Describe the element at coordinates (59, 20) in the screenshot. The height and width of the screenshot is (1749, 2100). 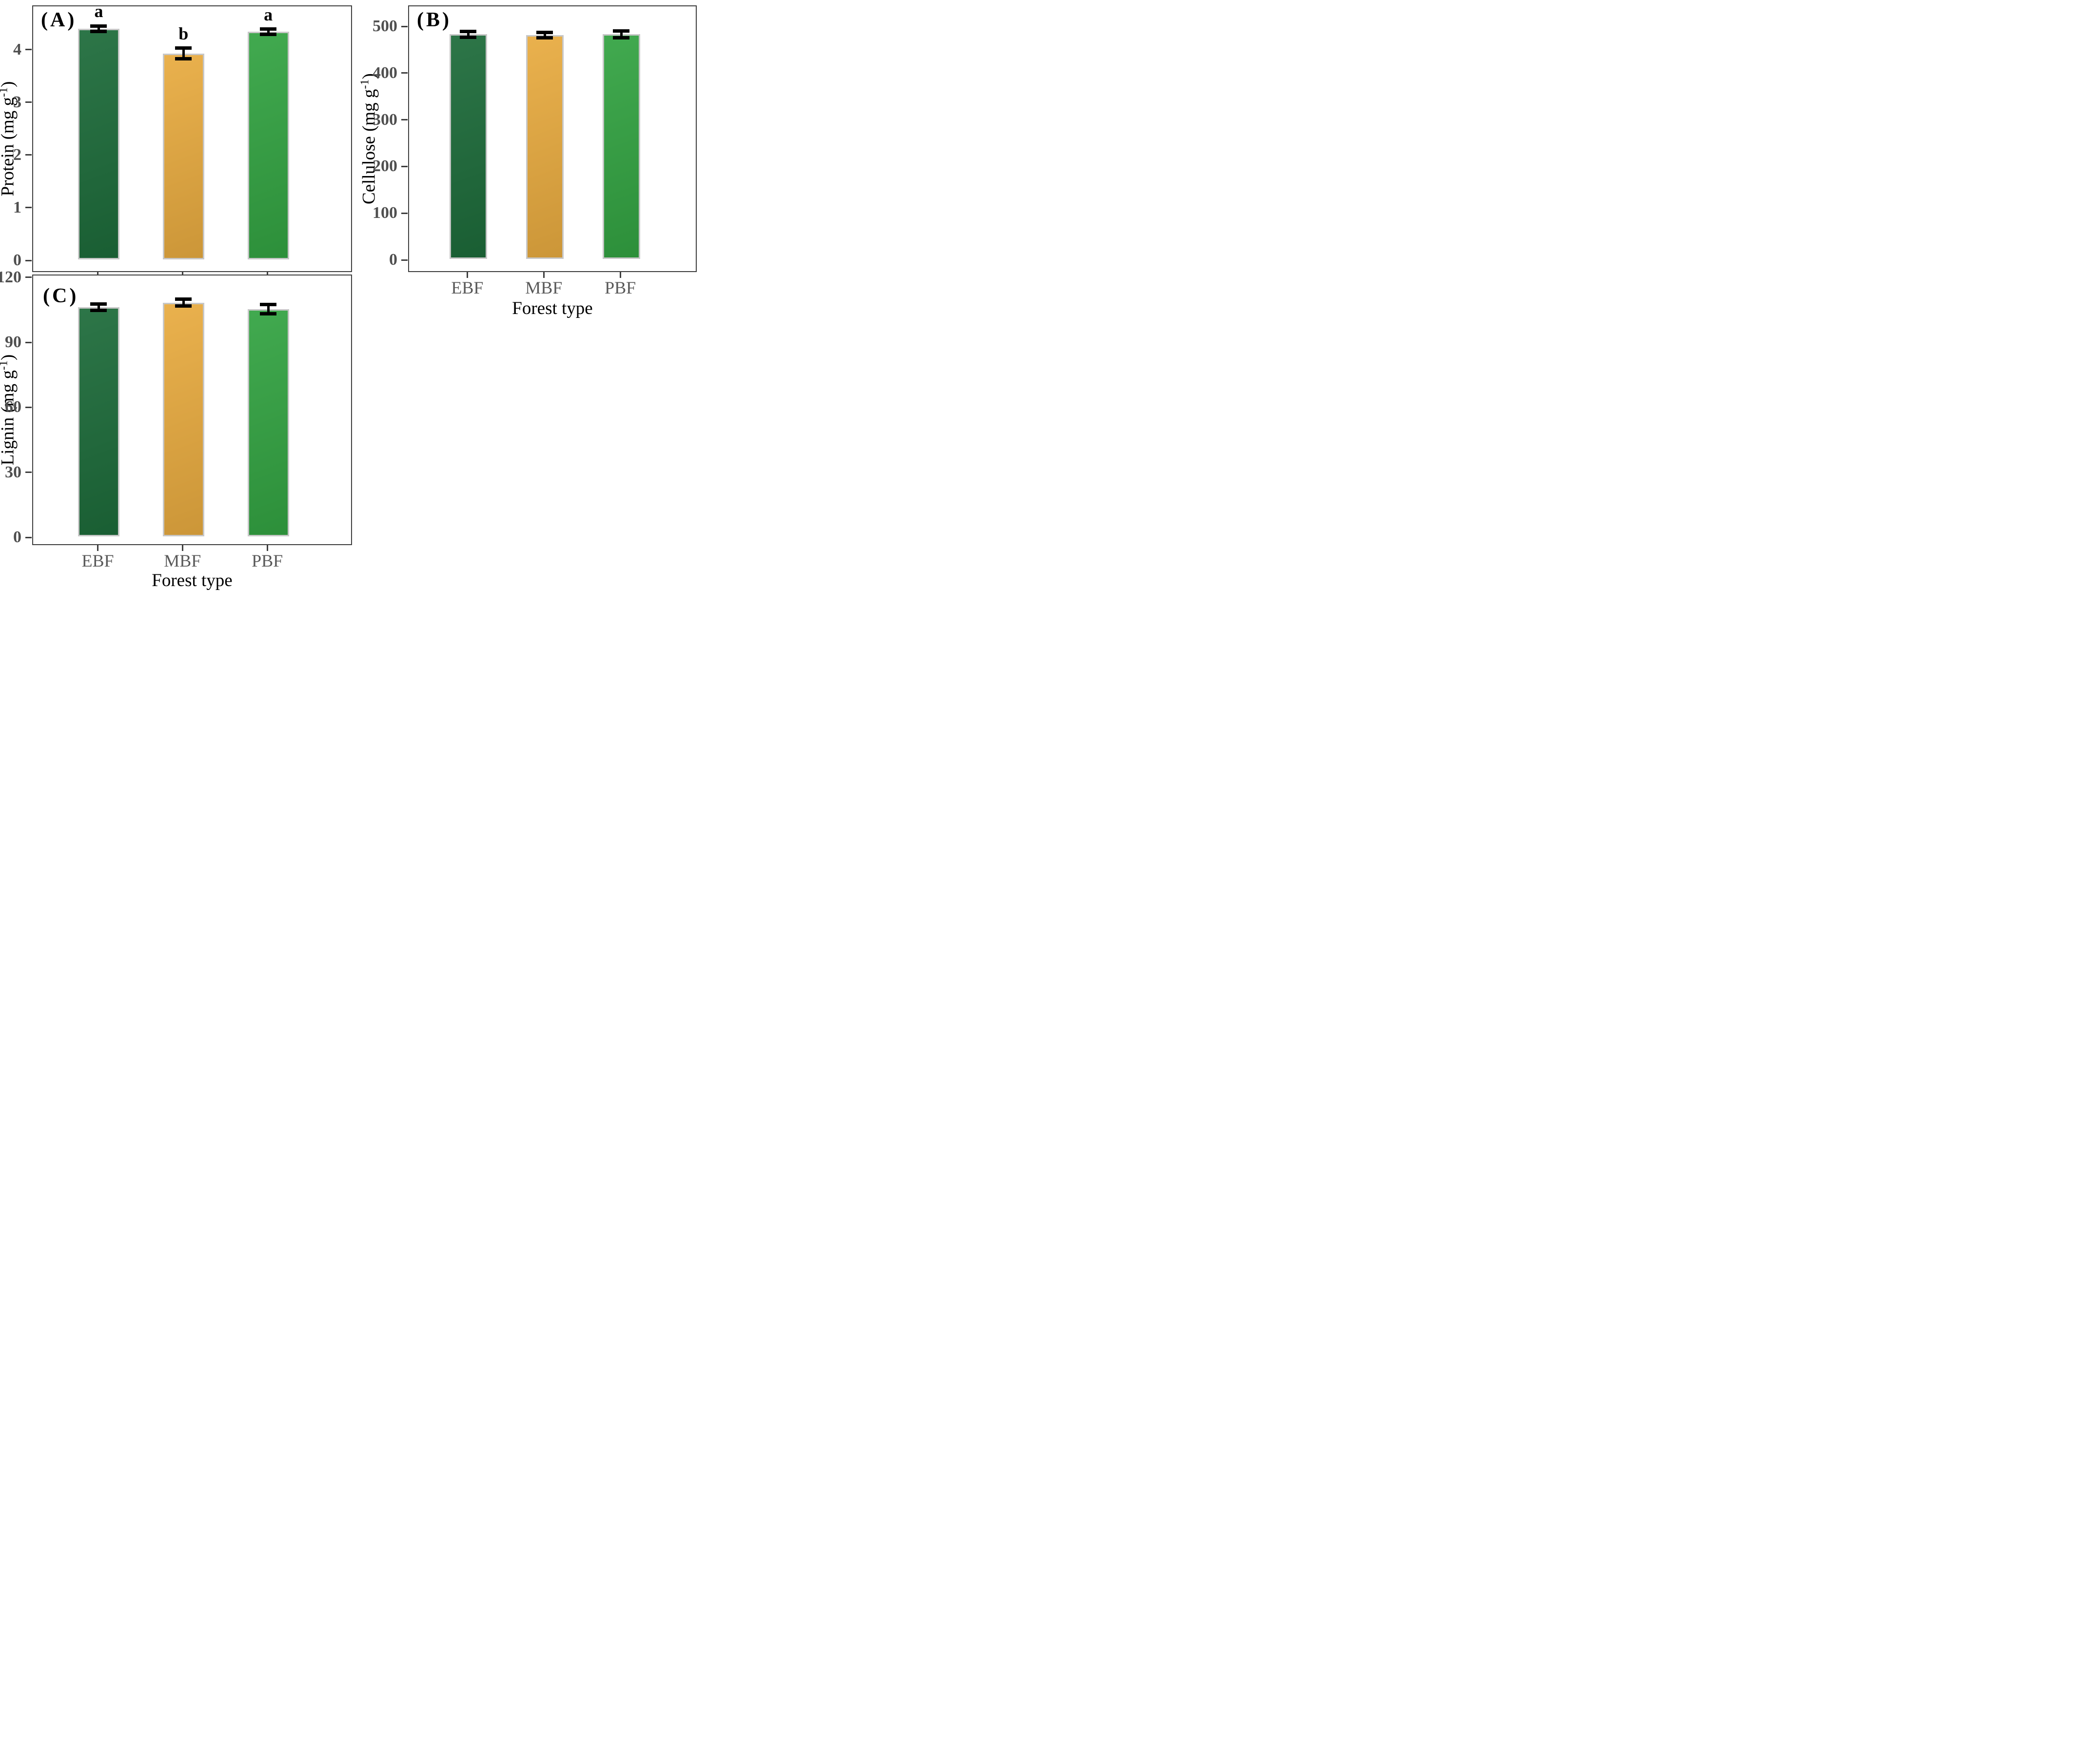
I see `panel-a-letter: (A)` at that location.